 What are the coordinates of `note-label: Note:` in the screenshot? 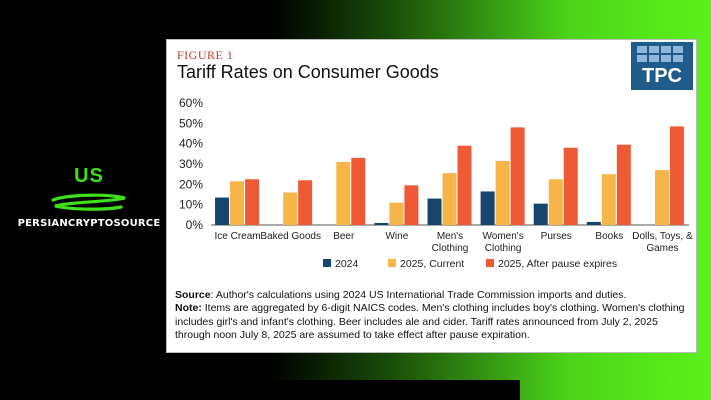 It's located at (188, 308).